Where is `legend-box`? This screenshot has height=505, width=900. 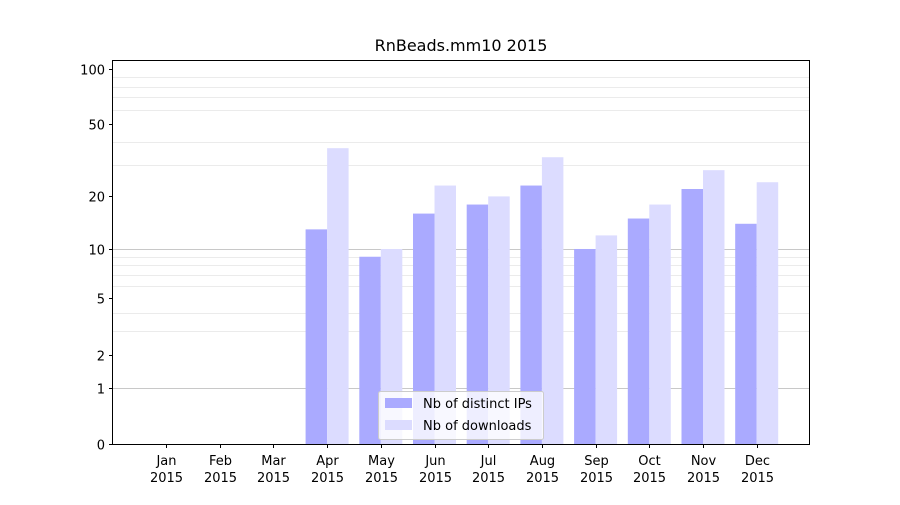 legend-box is located at coordinates (461, 415).